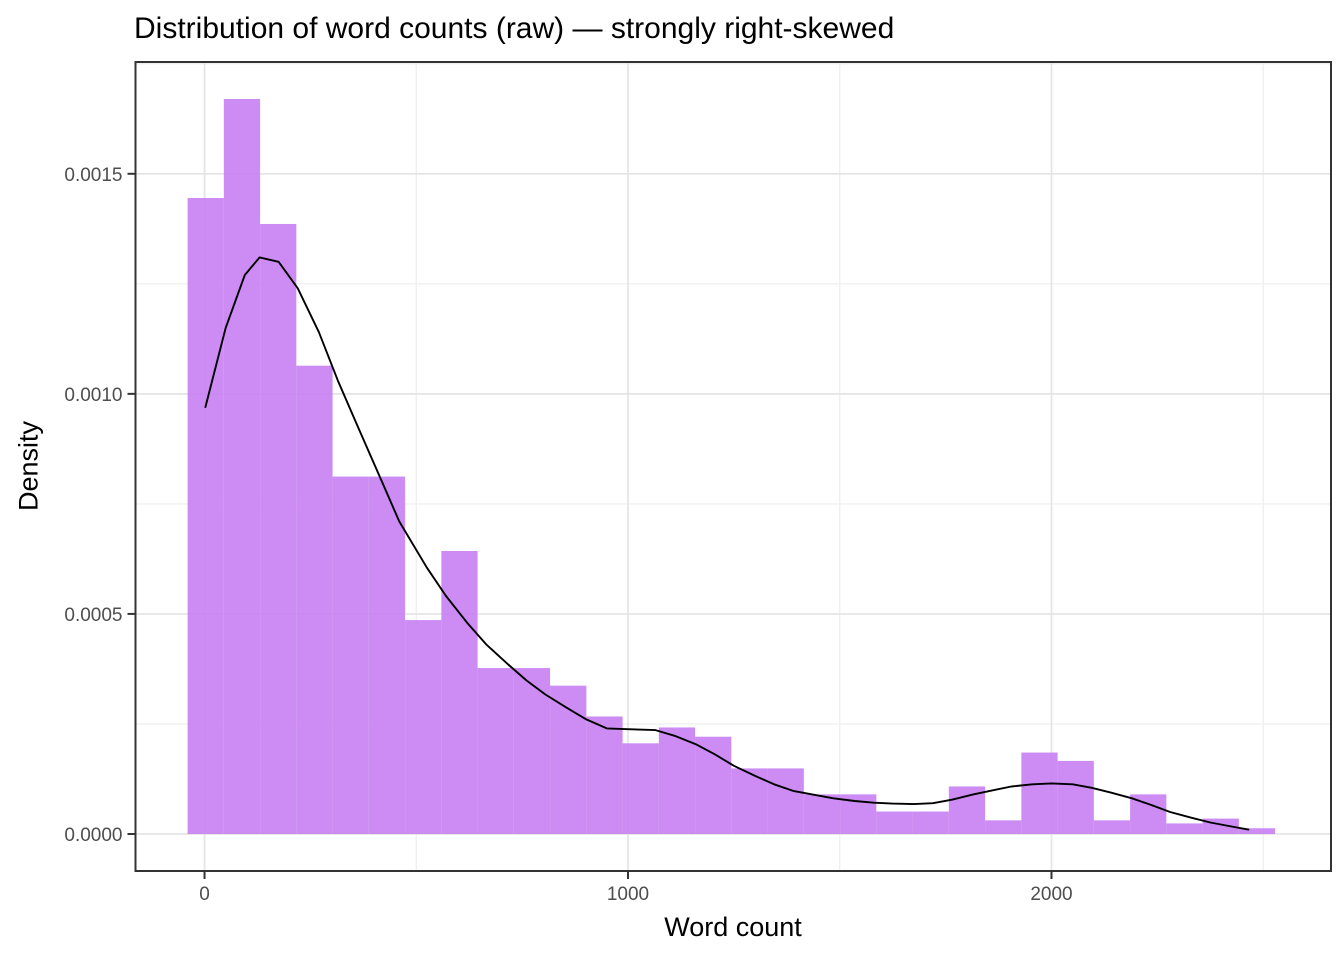  Describe the element at coordinates (93, 175) in the screenshot. I see `y-tick-label: 0.0015` at that location.